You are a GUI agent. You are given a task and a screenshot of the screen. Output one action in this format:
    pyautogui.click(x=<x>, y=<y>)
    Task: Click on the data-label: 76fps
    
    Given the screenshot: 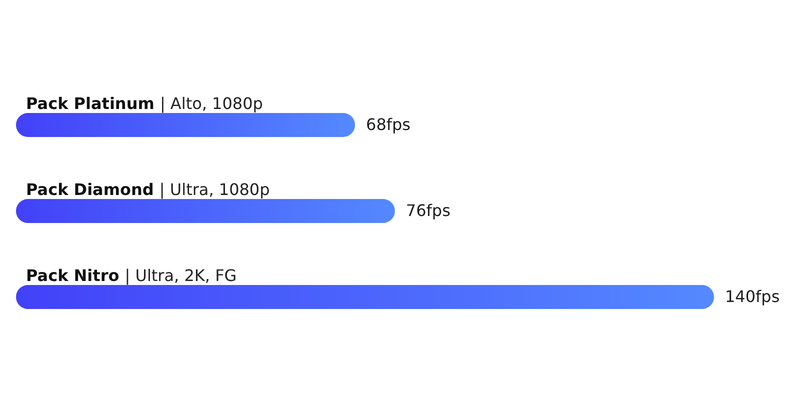 What is the action you would take?
    pyautogui.click(x=428, y=210)
    